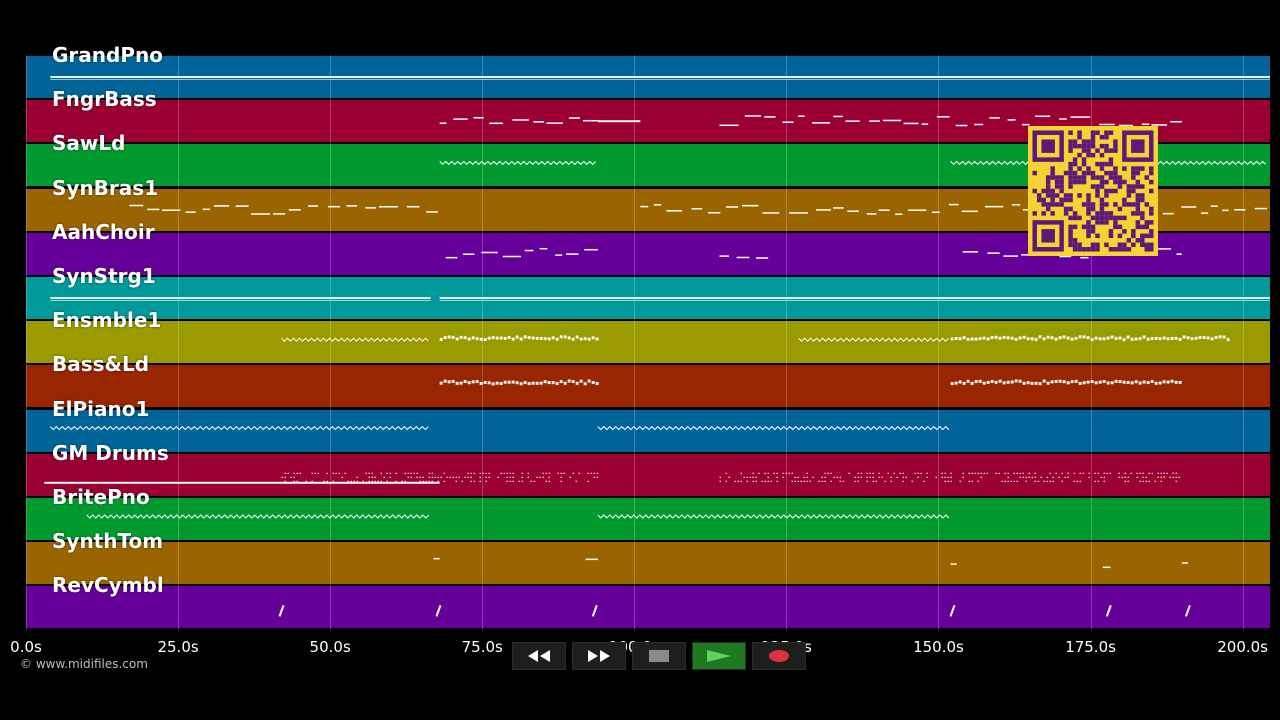 The width and height of the screenshot is (1280, 720). I want to click on rewind-icon, so click(539, 656).